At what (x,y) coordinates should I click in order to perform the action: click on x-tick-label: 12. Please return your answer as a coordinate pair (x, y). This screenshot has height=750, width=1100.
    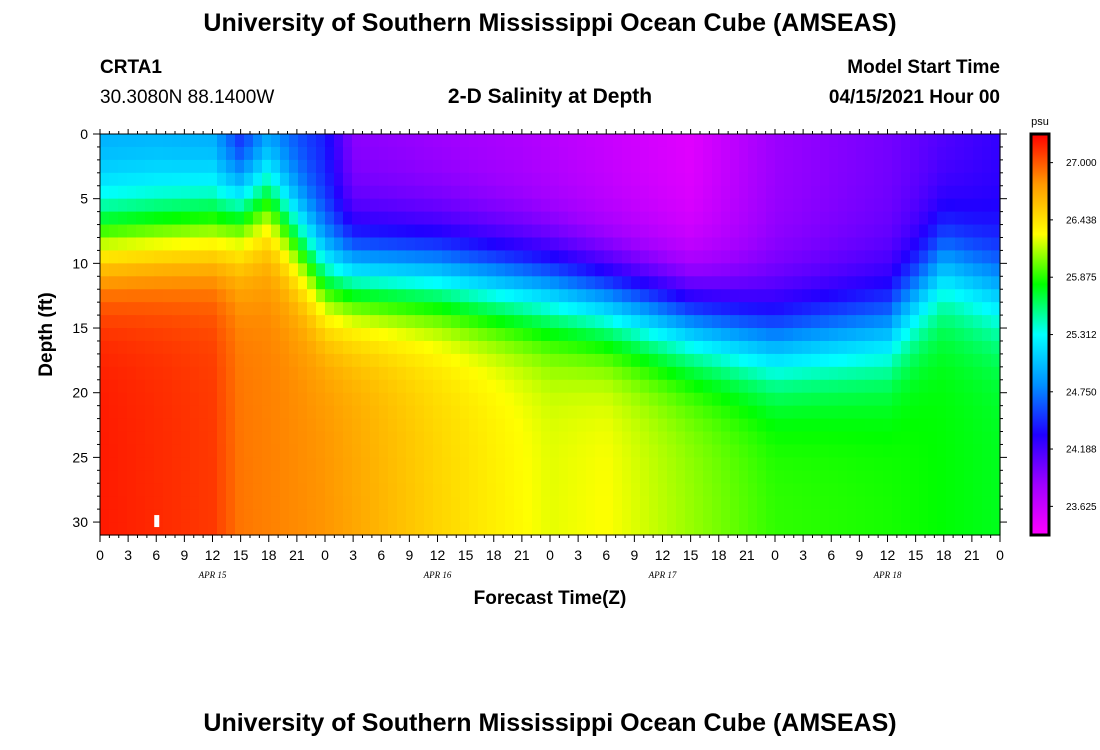
    Looking at the image, I should click on (888, 555).